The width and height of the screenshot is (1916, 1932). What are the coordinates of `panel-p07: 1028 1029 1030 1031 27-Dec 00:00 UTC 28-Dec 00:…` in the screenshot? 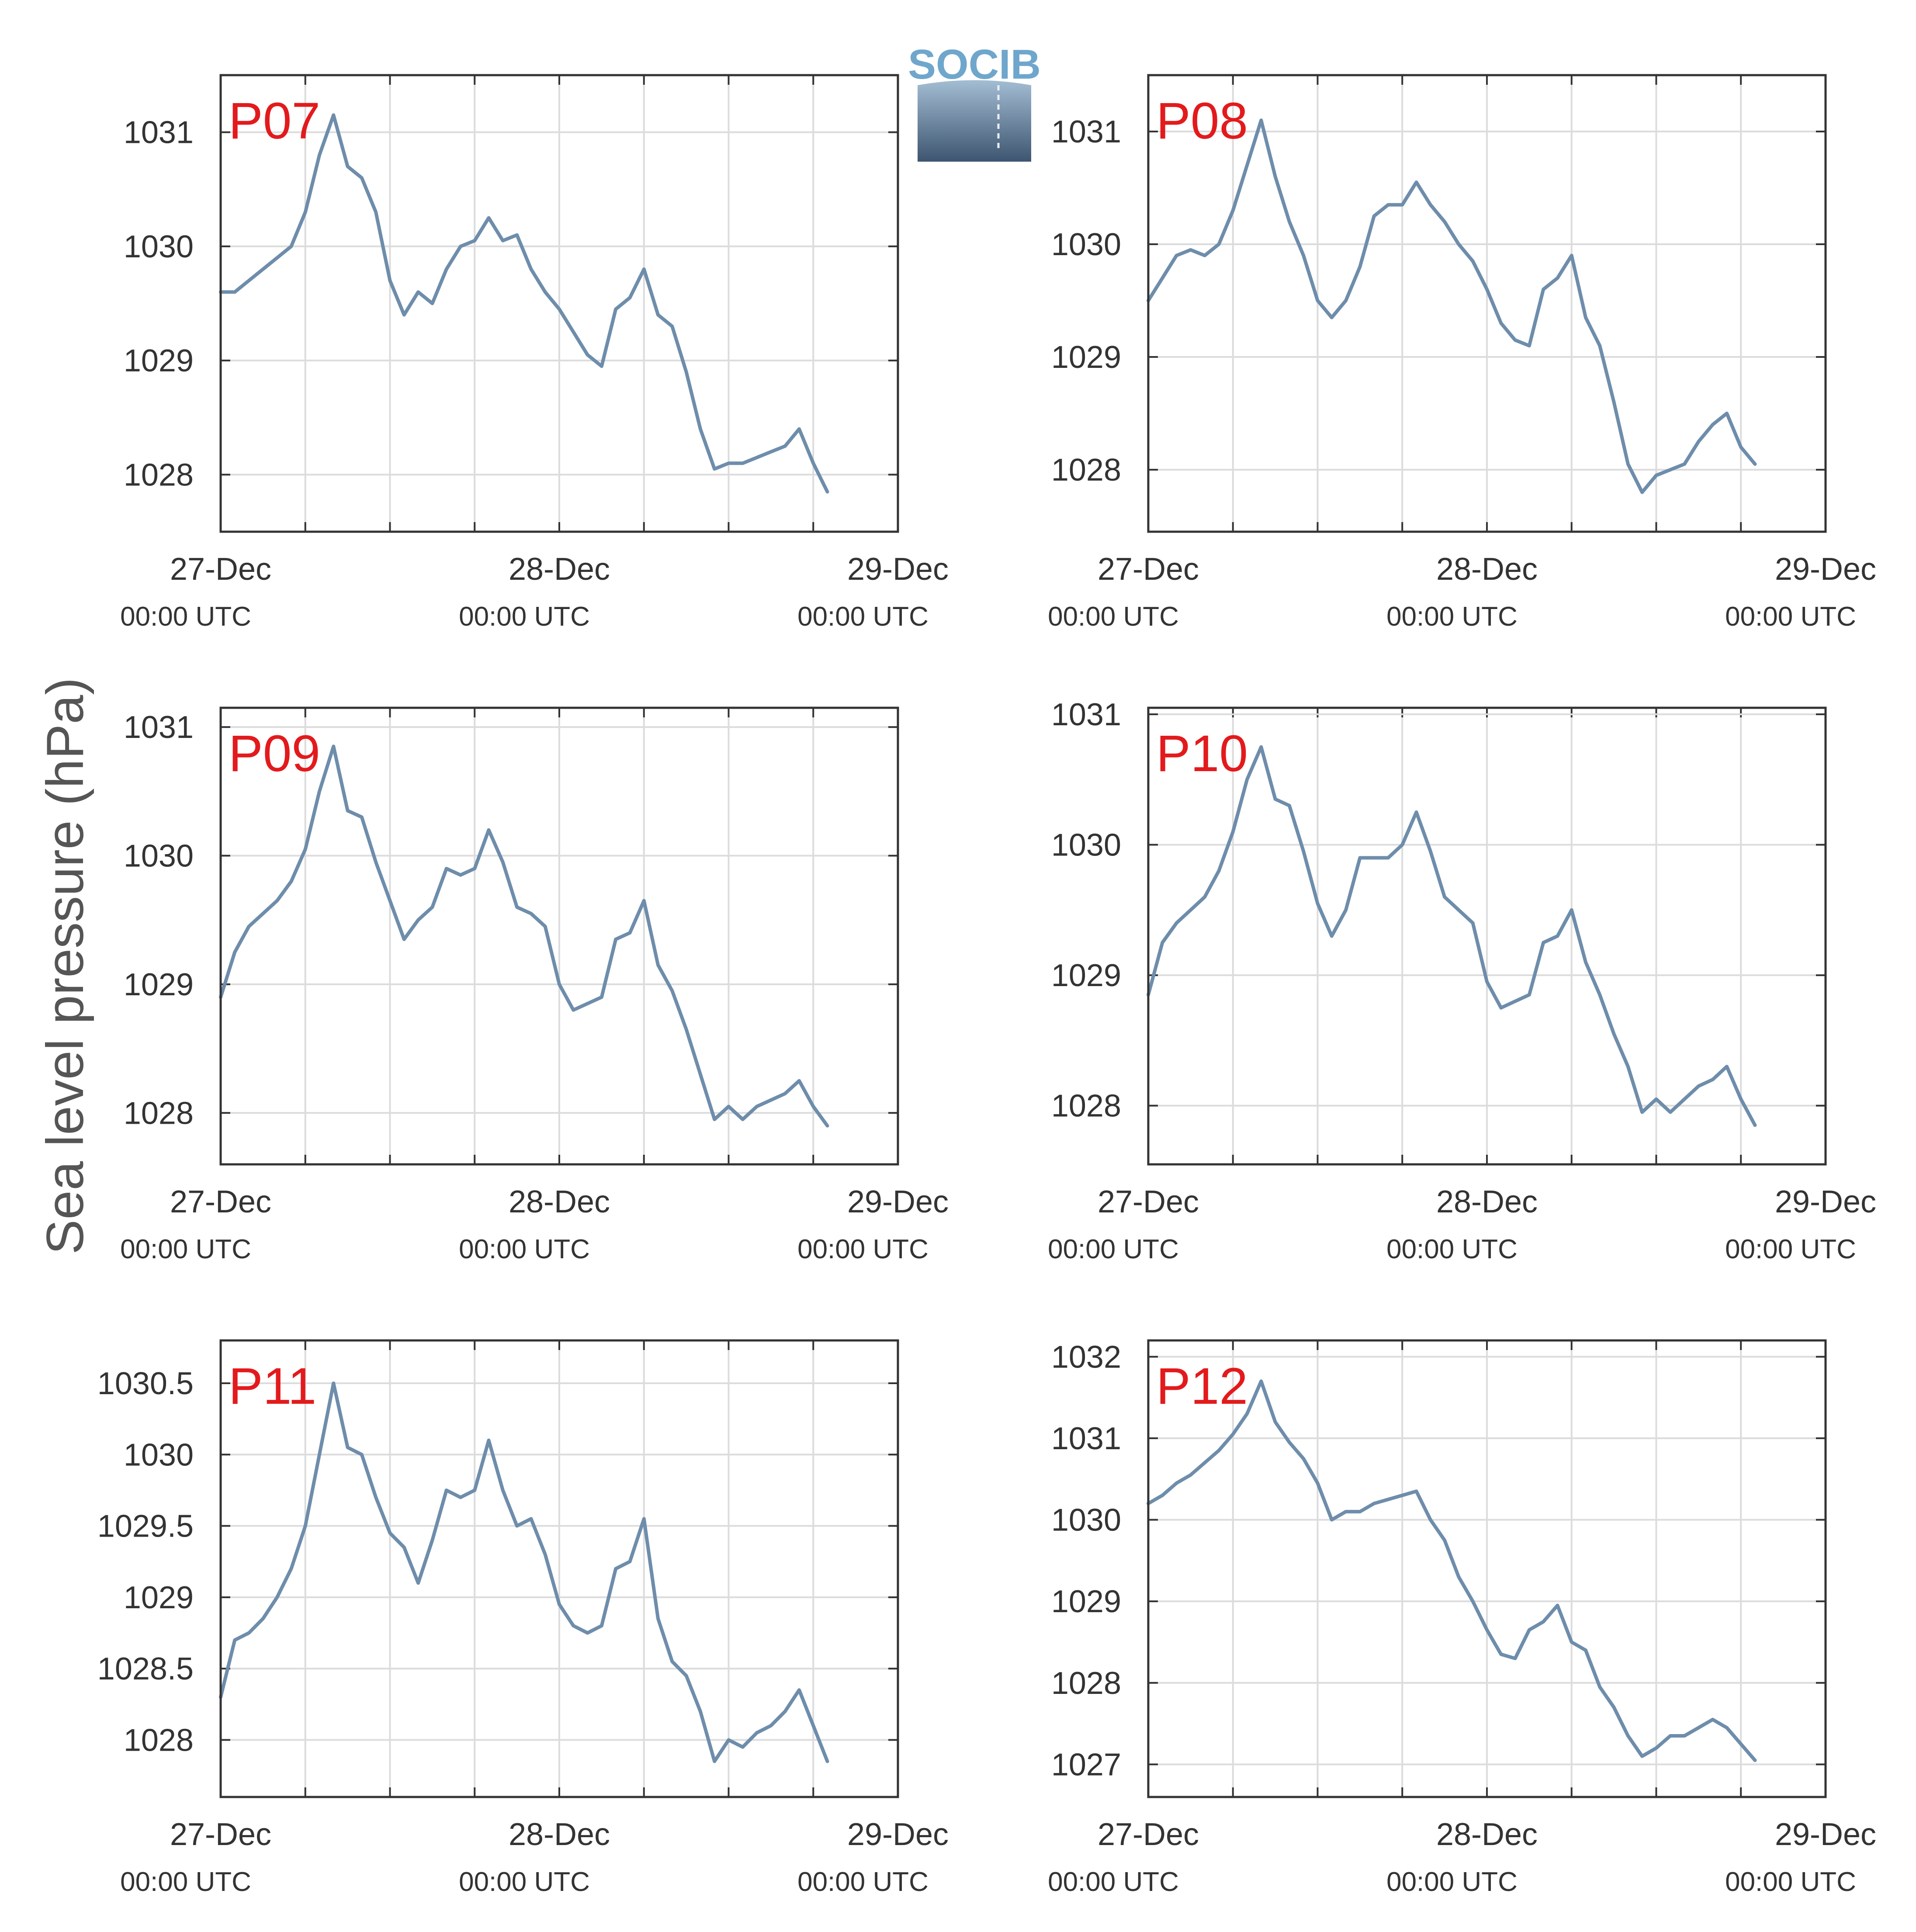 It's located at (534, 353).